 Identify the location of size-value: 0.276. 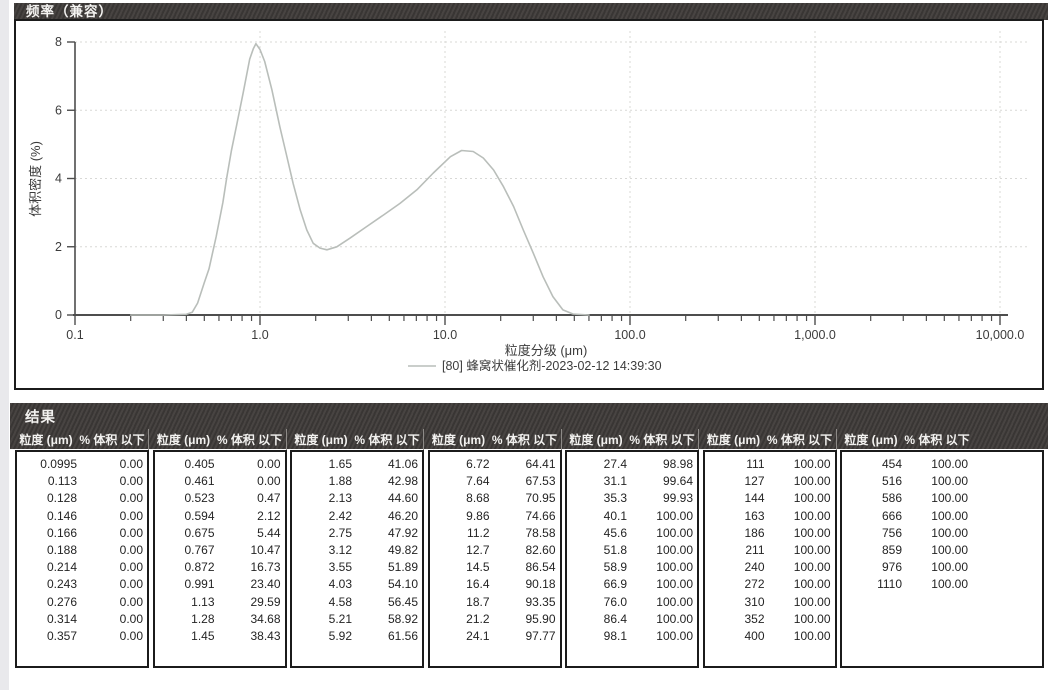
(61, 601).